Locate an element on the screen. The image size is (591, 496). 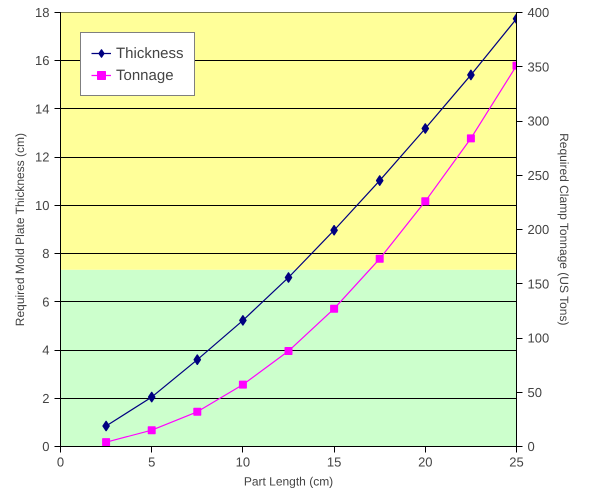
x-tick-label: 5 is located at coordinates (152, 462).